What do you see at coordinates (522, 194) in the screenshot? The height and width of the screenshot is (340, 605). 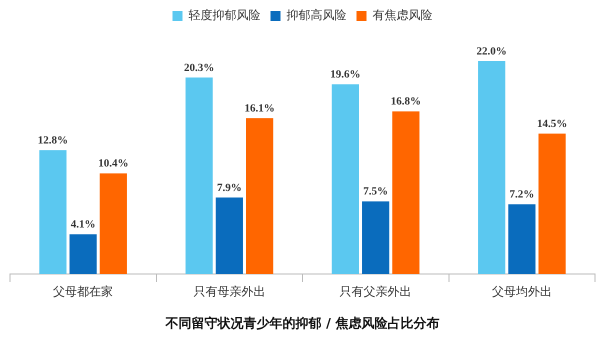 I see `data-label: 7.2%` at bounding box center [522, 194].